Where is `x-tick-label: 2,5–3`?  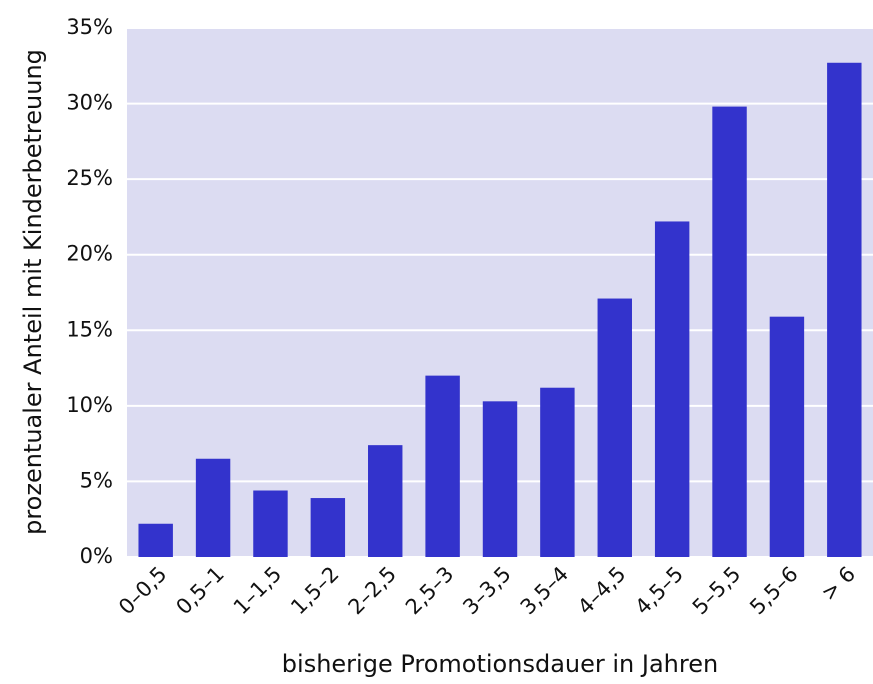
x-tick-label: 2,5–3 is located at coordinates (429, 590).